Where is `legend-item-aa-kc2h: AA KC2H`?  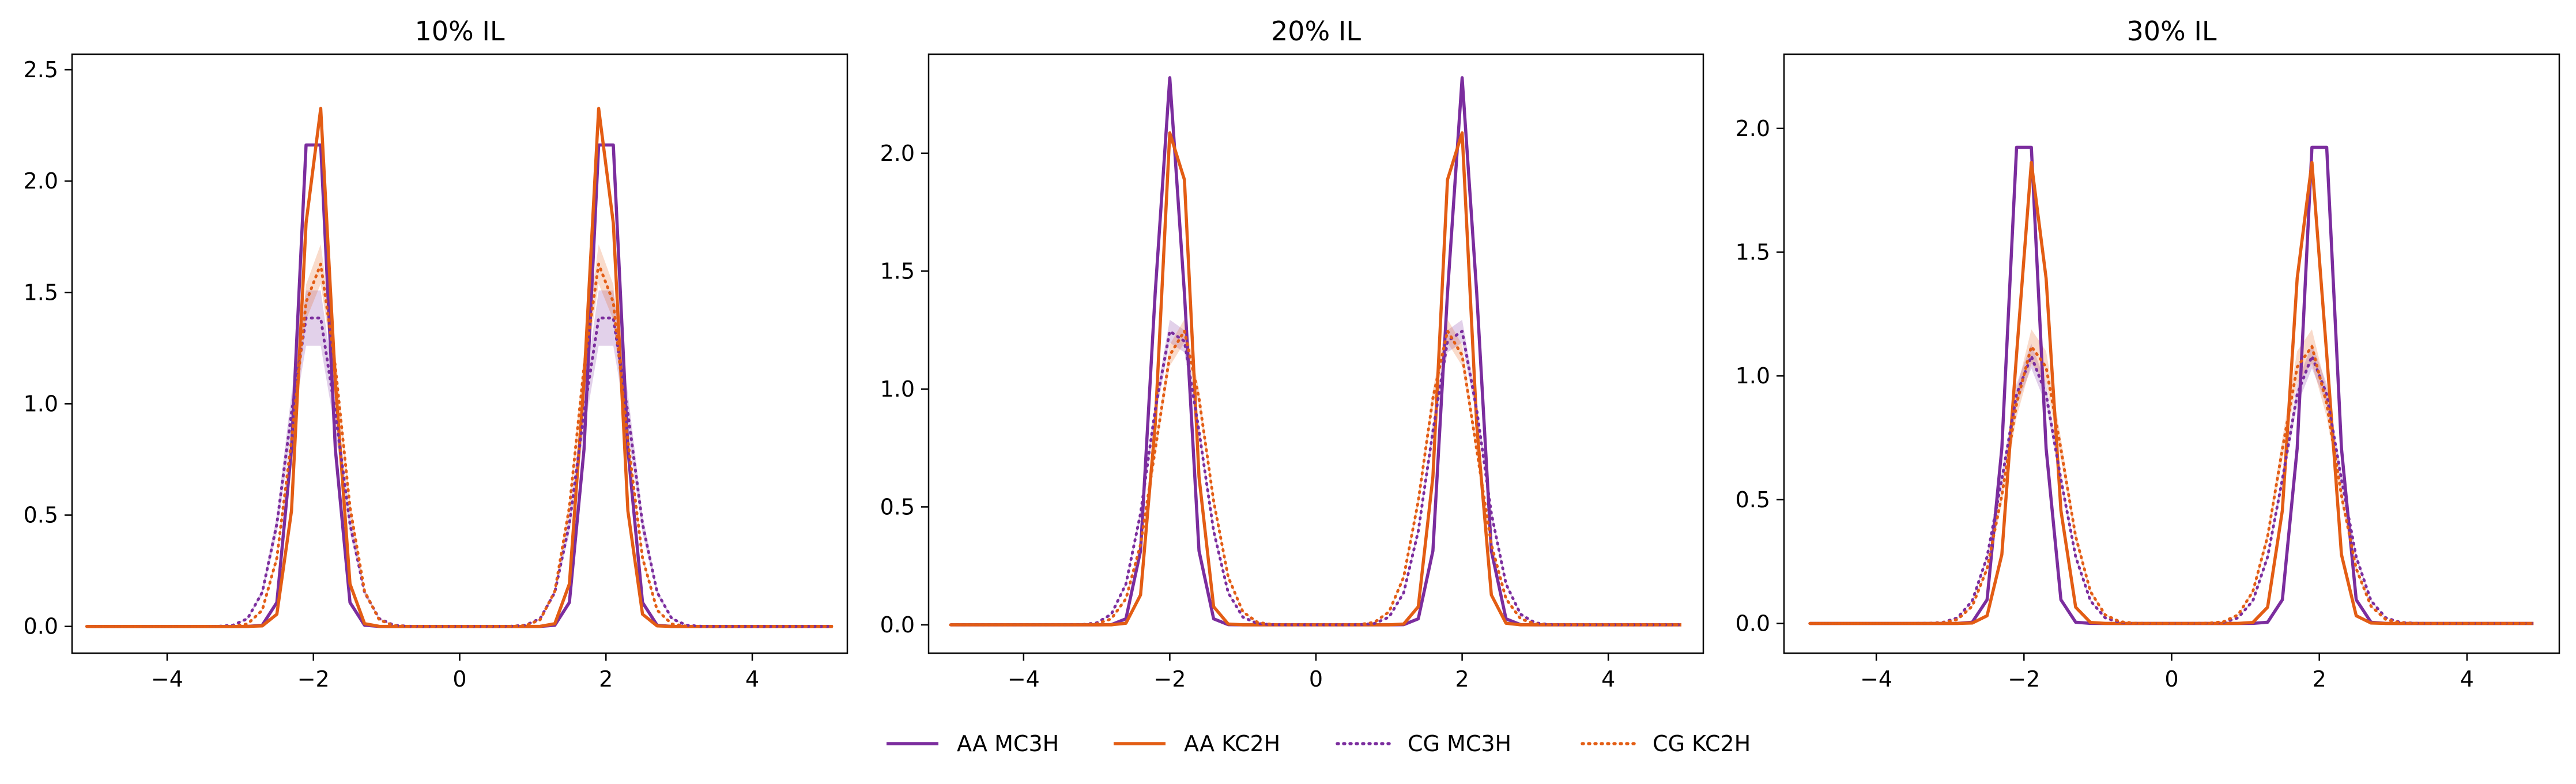
legend-item-aa-kc2h: AA KC2H is located at coordinates (1197, 743).